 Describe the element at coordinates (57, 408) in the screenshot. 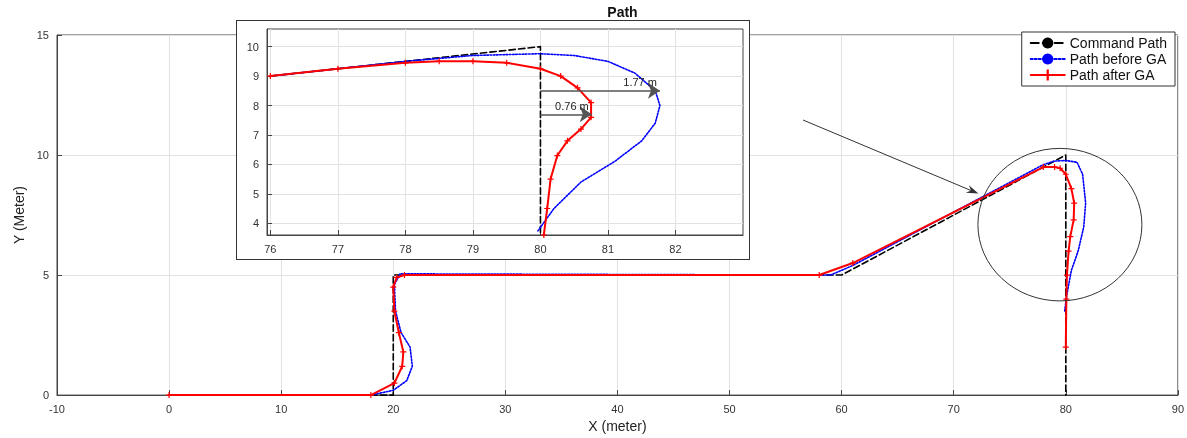

I see `x-tick-label: -10` at that location.